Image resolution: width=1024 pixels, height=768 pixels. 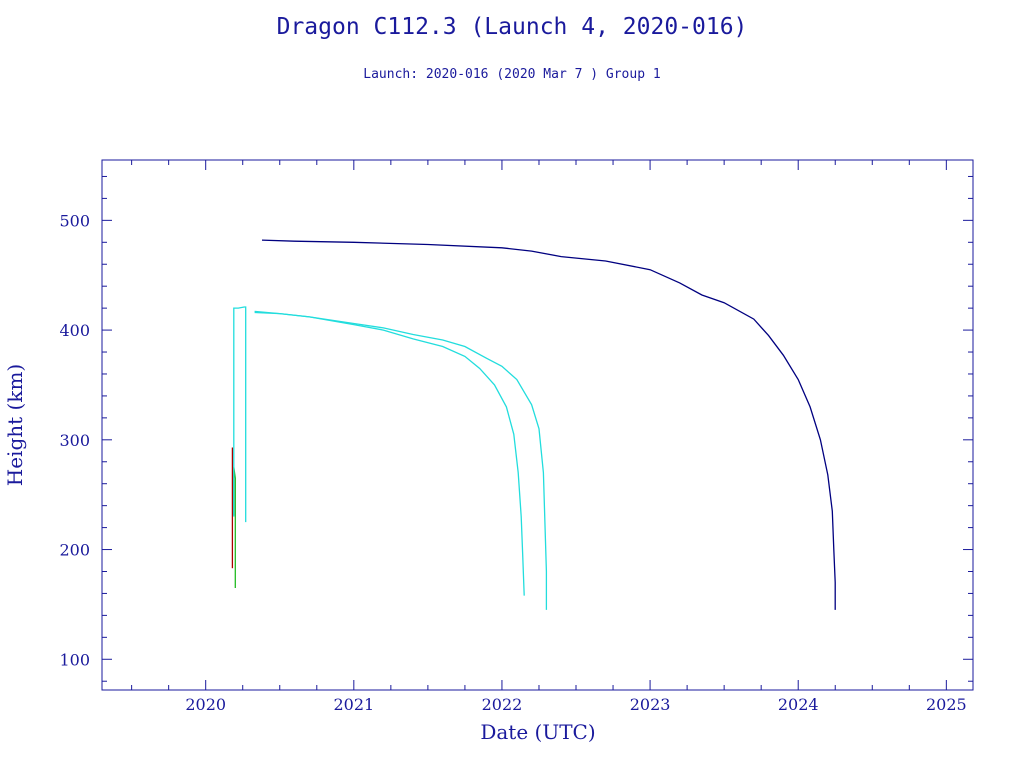 I want to click on chart-title: Dragon C112.3 (Launch 4, 2020-016), so click(x=512, y=27).